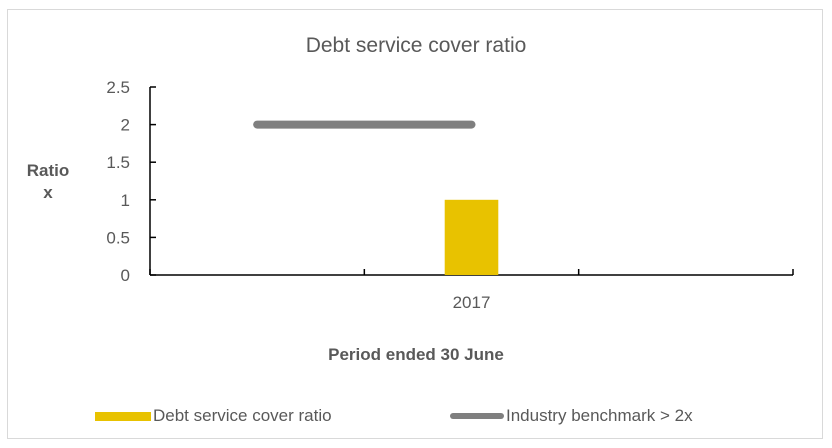  What do you see at coordinates (125, 200) in the screenshot?
I see `y-tick-label-2: 1` at bounding box center [125, 200].